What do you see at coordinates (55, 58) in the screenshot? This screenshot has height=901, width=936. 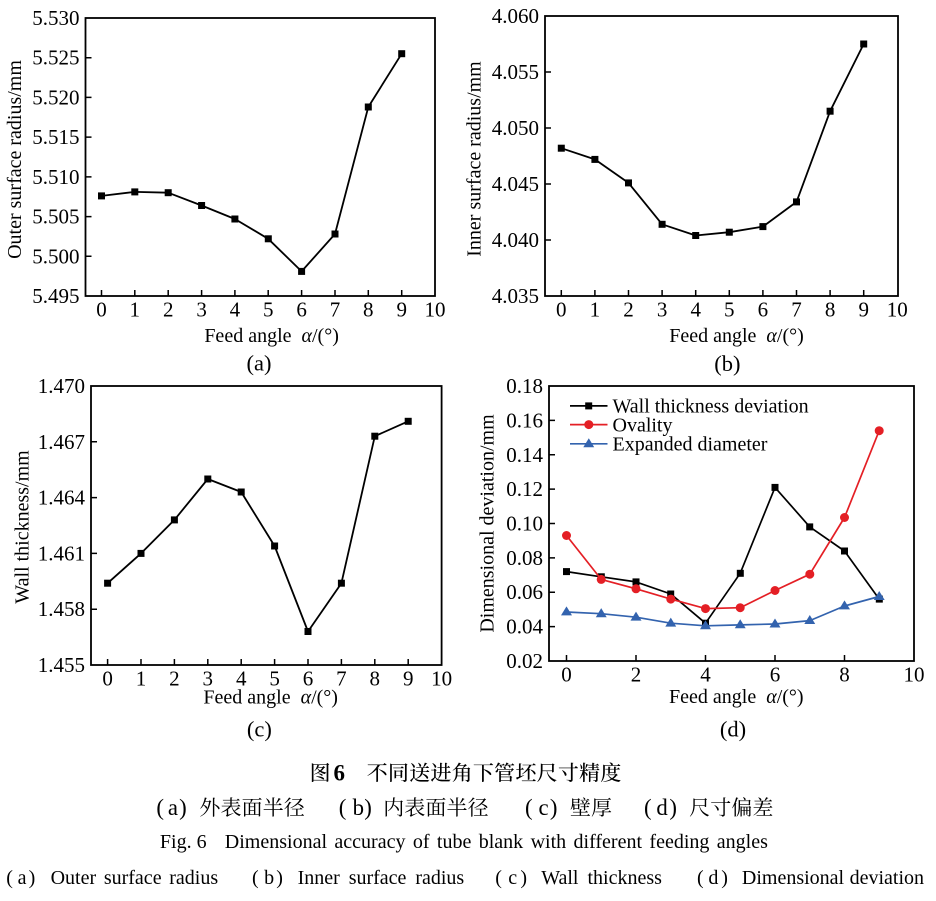 I see `svg-text: 5.525` at bounding box center [55, 58].